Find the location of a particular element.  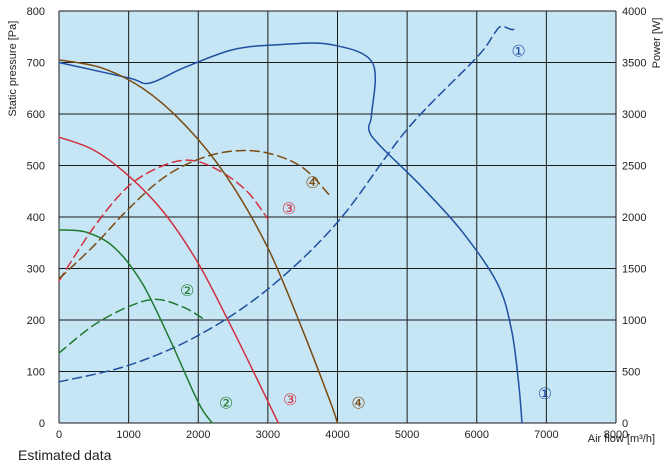

y-tick-label: 700 is located at coordinates (36, 64).